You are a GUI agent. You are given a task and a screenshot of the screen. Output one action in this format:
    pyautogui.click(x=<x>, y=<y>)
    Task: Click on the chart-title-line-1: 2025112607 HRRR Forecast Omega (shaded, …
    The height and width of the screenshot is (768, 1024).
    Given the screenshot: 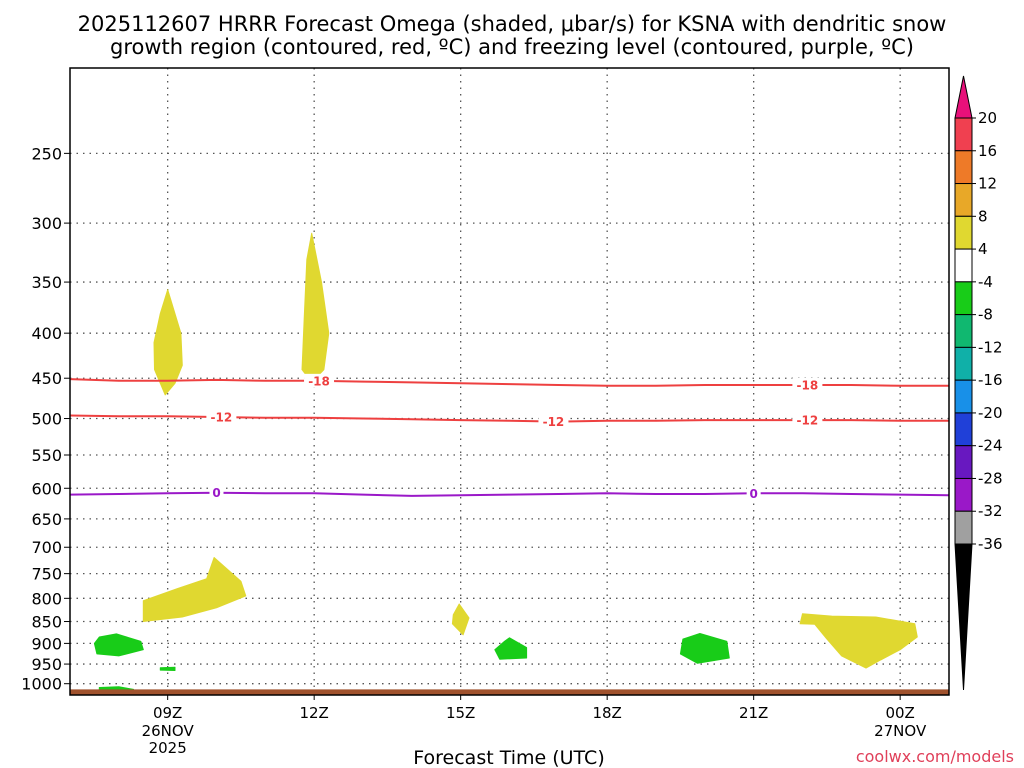 What is the action you would take?
    pyautogui.click(x=512, y=24)
    